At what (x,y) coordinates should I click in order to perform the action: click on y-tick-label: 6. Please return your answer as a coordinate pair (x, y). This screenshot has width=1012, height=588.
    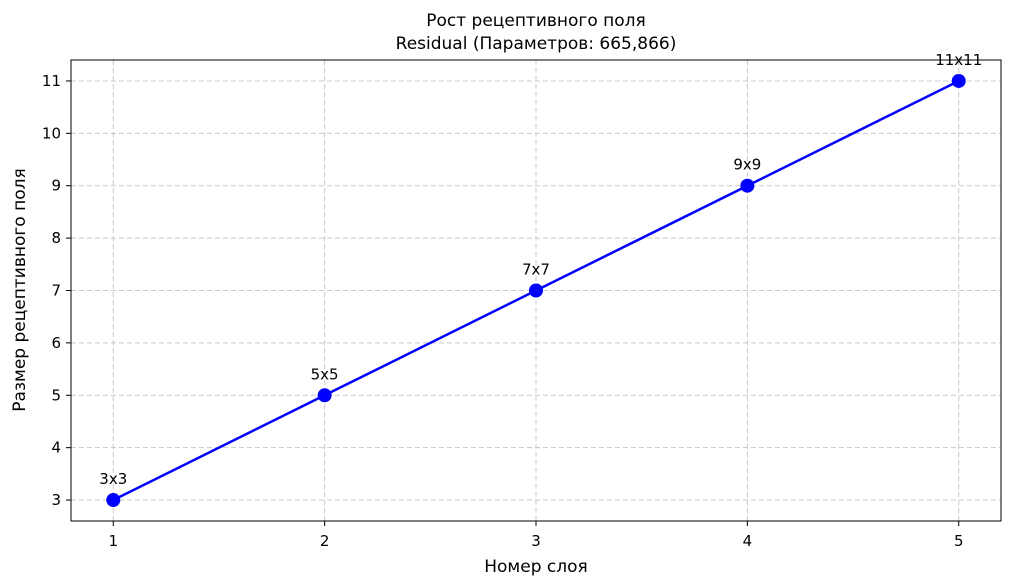
    Looking at the image, I should click on (56, 343).